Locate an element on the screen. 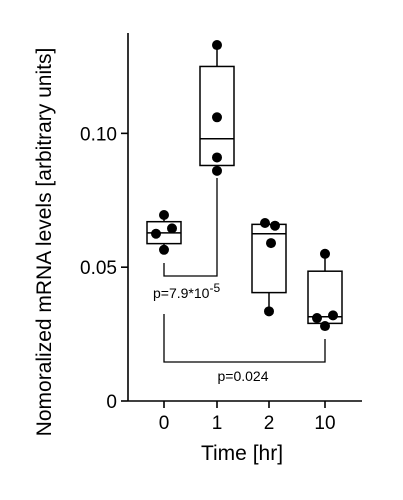 The height and width of the screenshot is (500, 403). p-value-label: p=0.024 is located at coordinates (243, 376).